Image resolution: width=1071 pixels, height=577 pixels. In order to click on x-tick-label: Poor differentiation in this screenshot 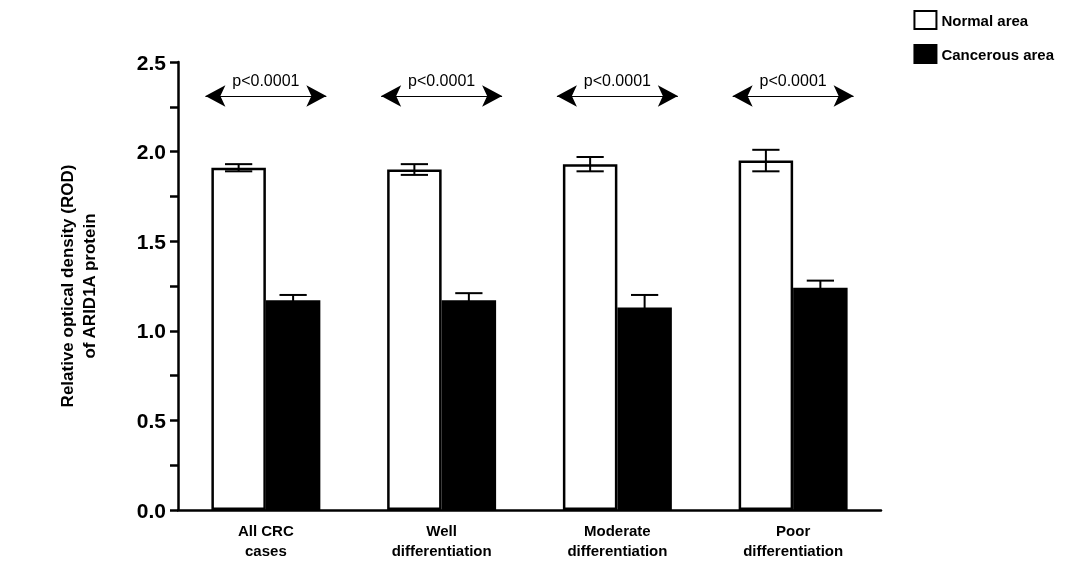, I will do `click(793, 540)`.